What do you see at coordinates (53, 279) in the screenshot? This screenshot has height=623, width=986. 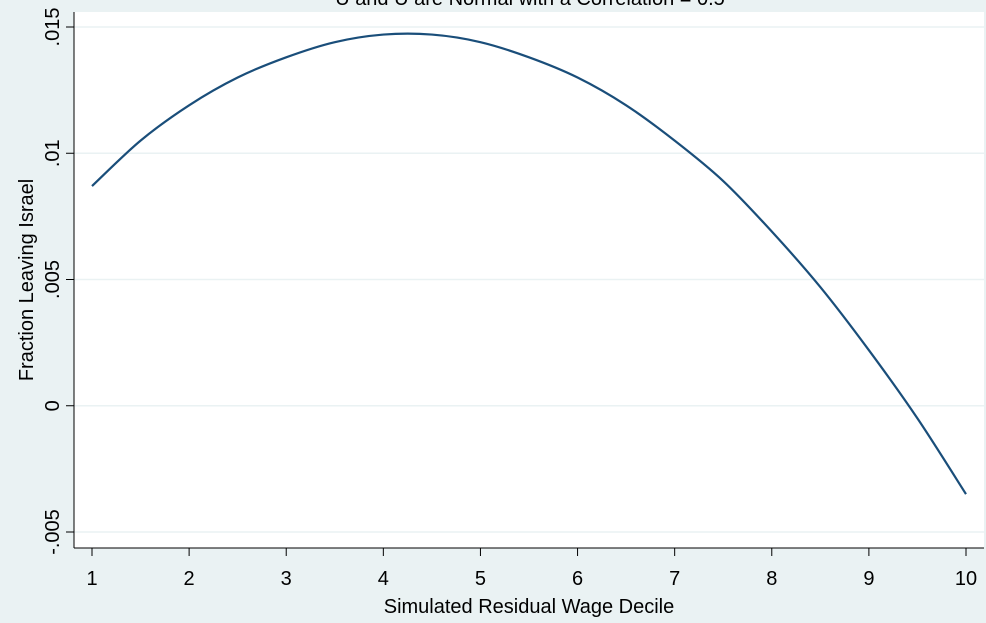 I see `y-tick-label: .005` at bounding box center [53, 279].